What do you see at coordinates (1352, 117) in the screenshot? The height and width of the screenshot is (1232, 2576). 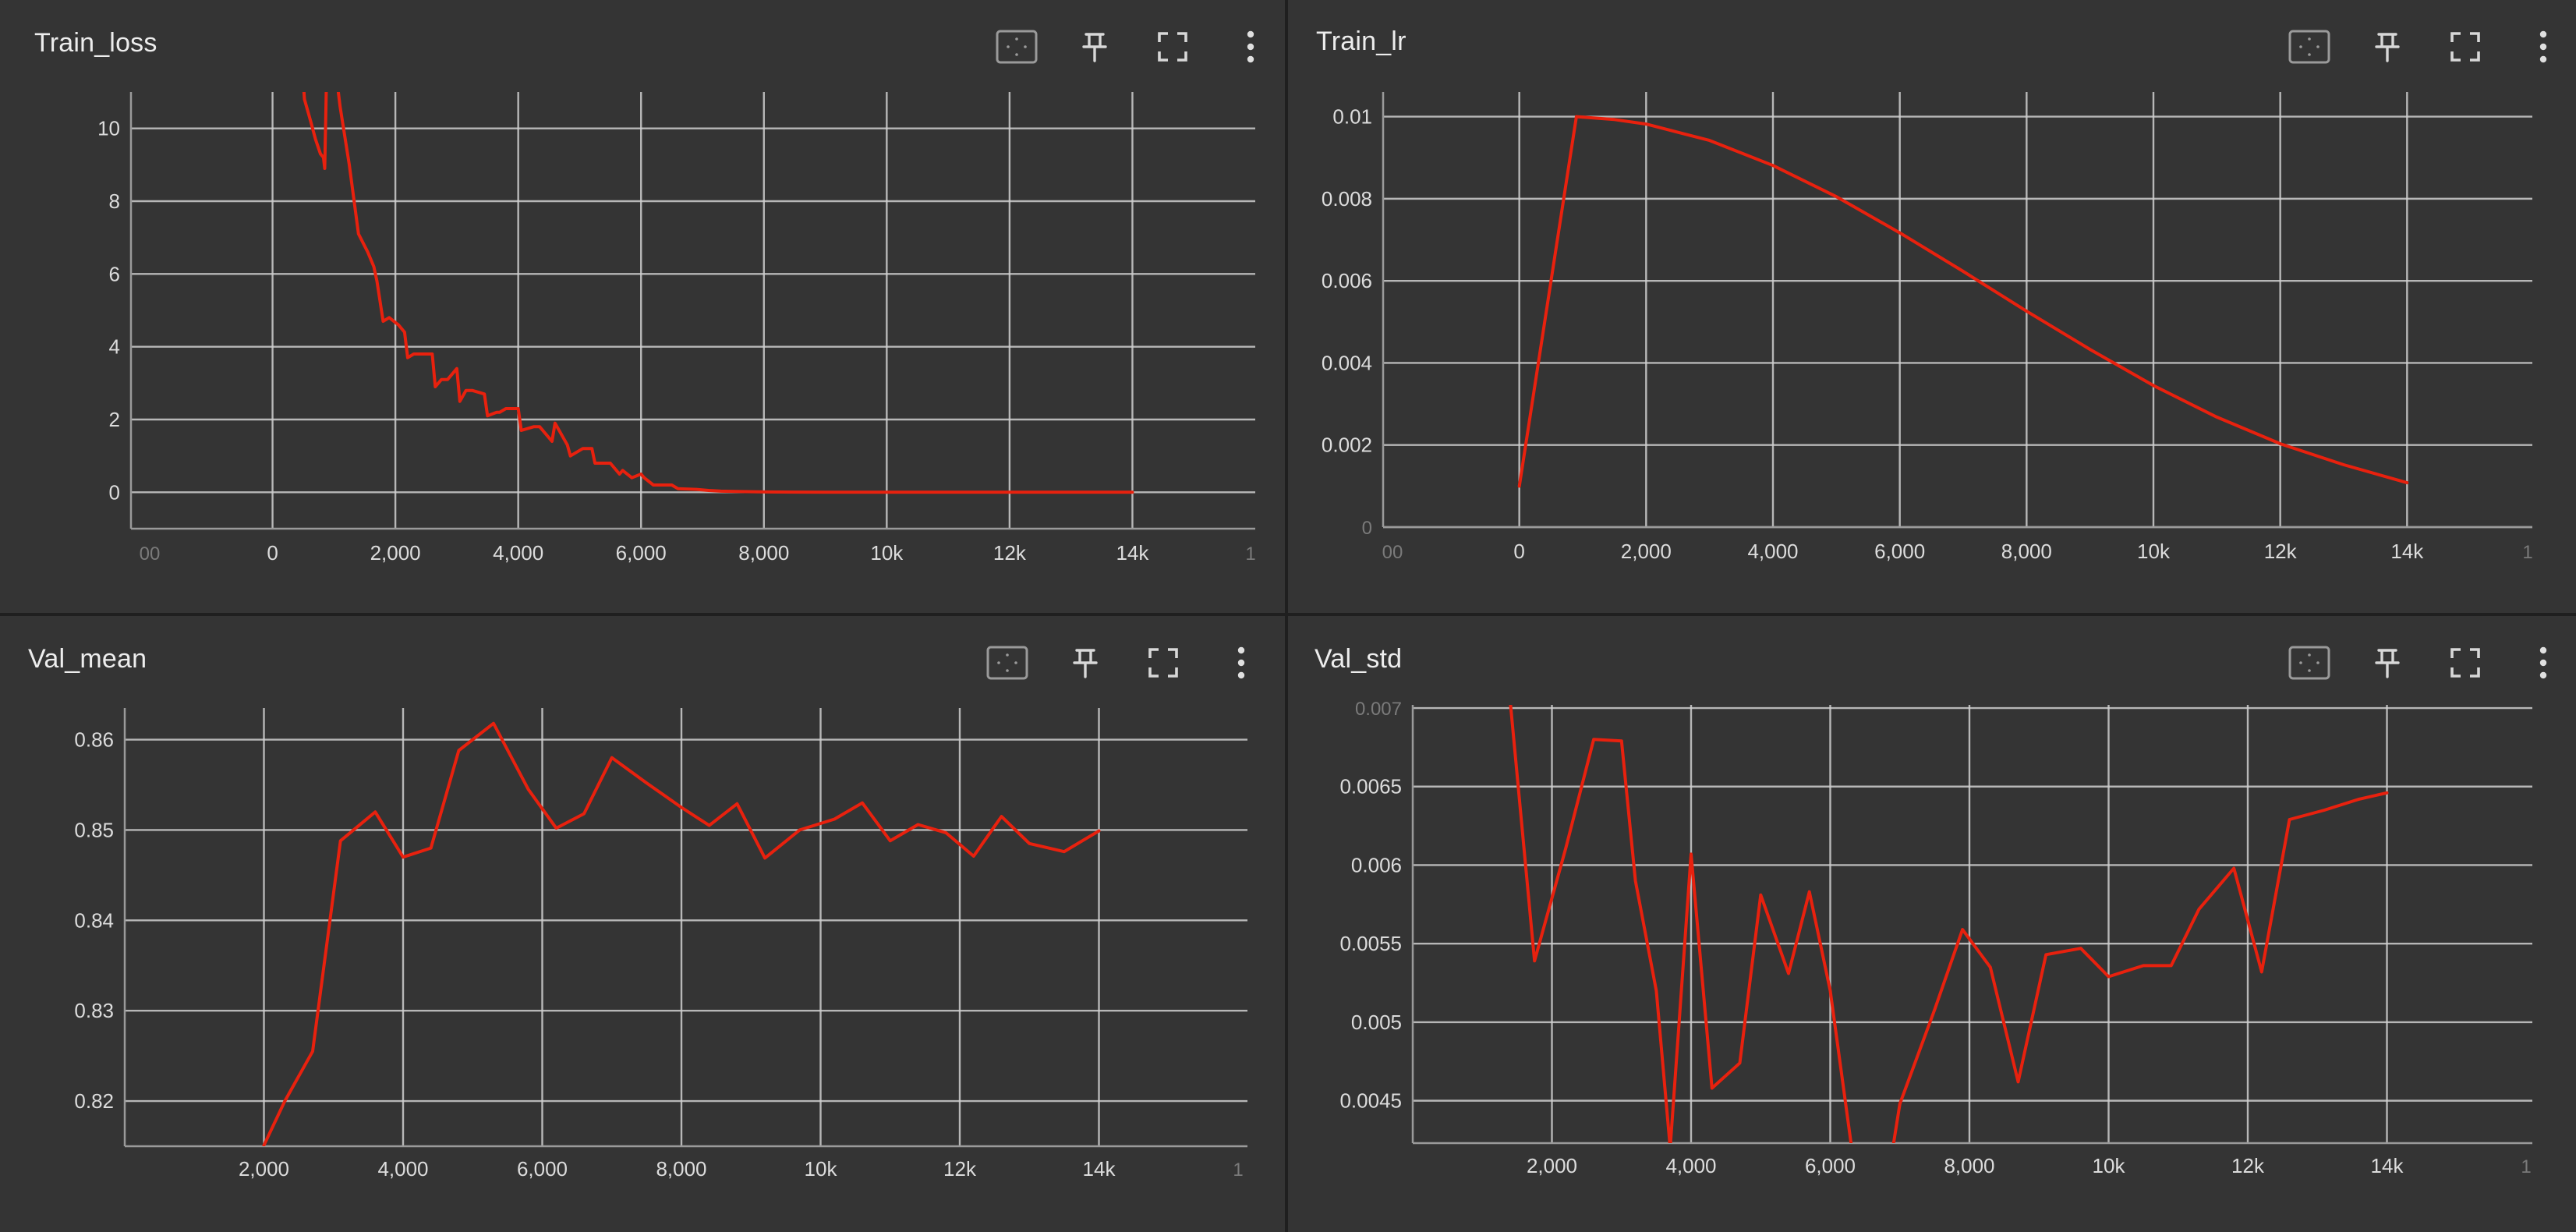 I see `y-tick-label: 0.01` at bounding box center [1352, 117].